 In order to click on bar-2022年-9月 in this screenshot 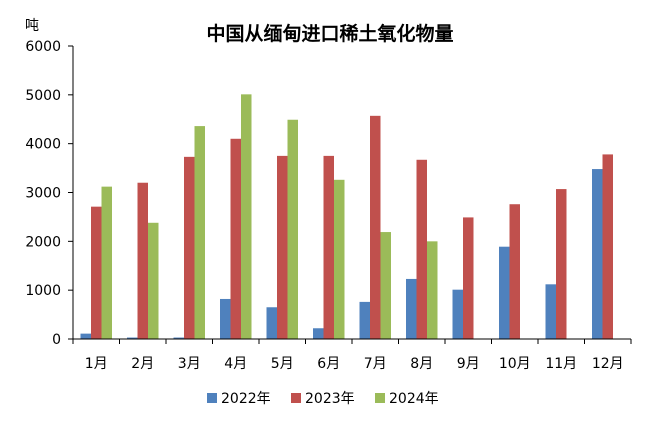, I will do `click(457, 314)`.